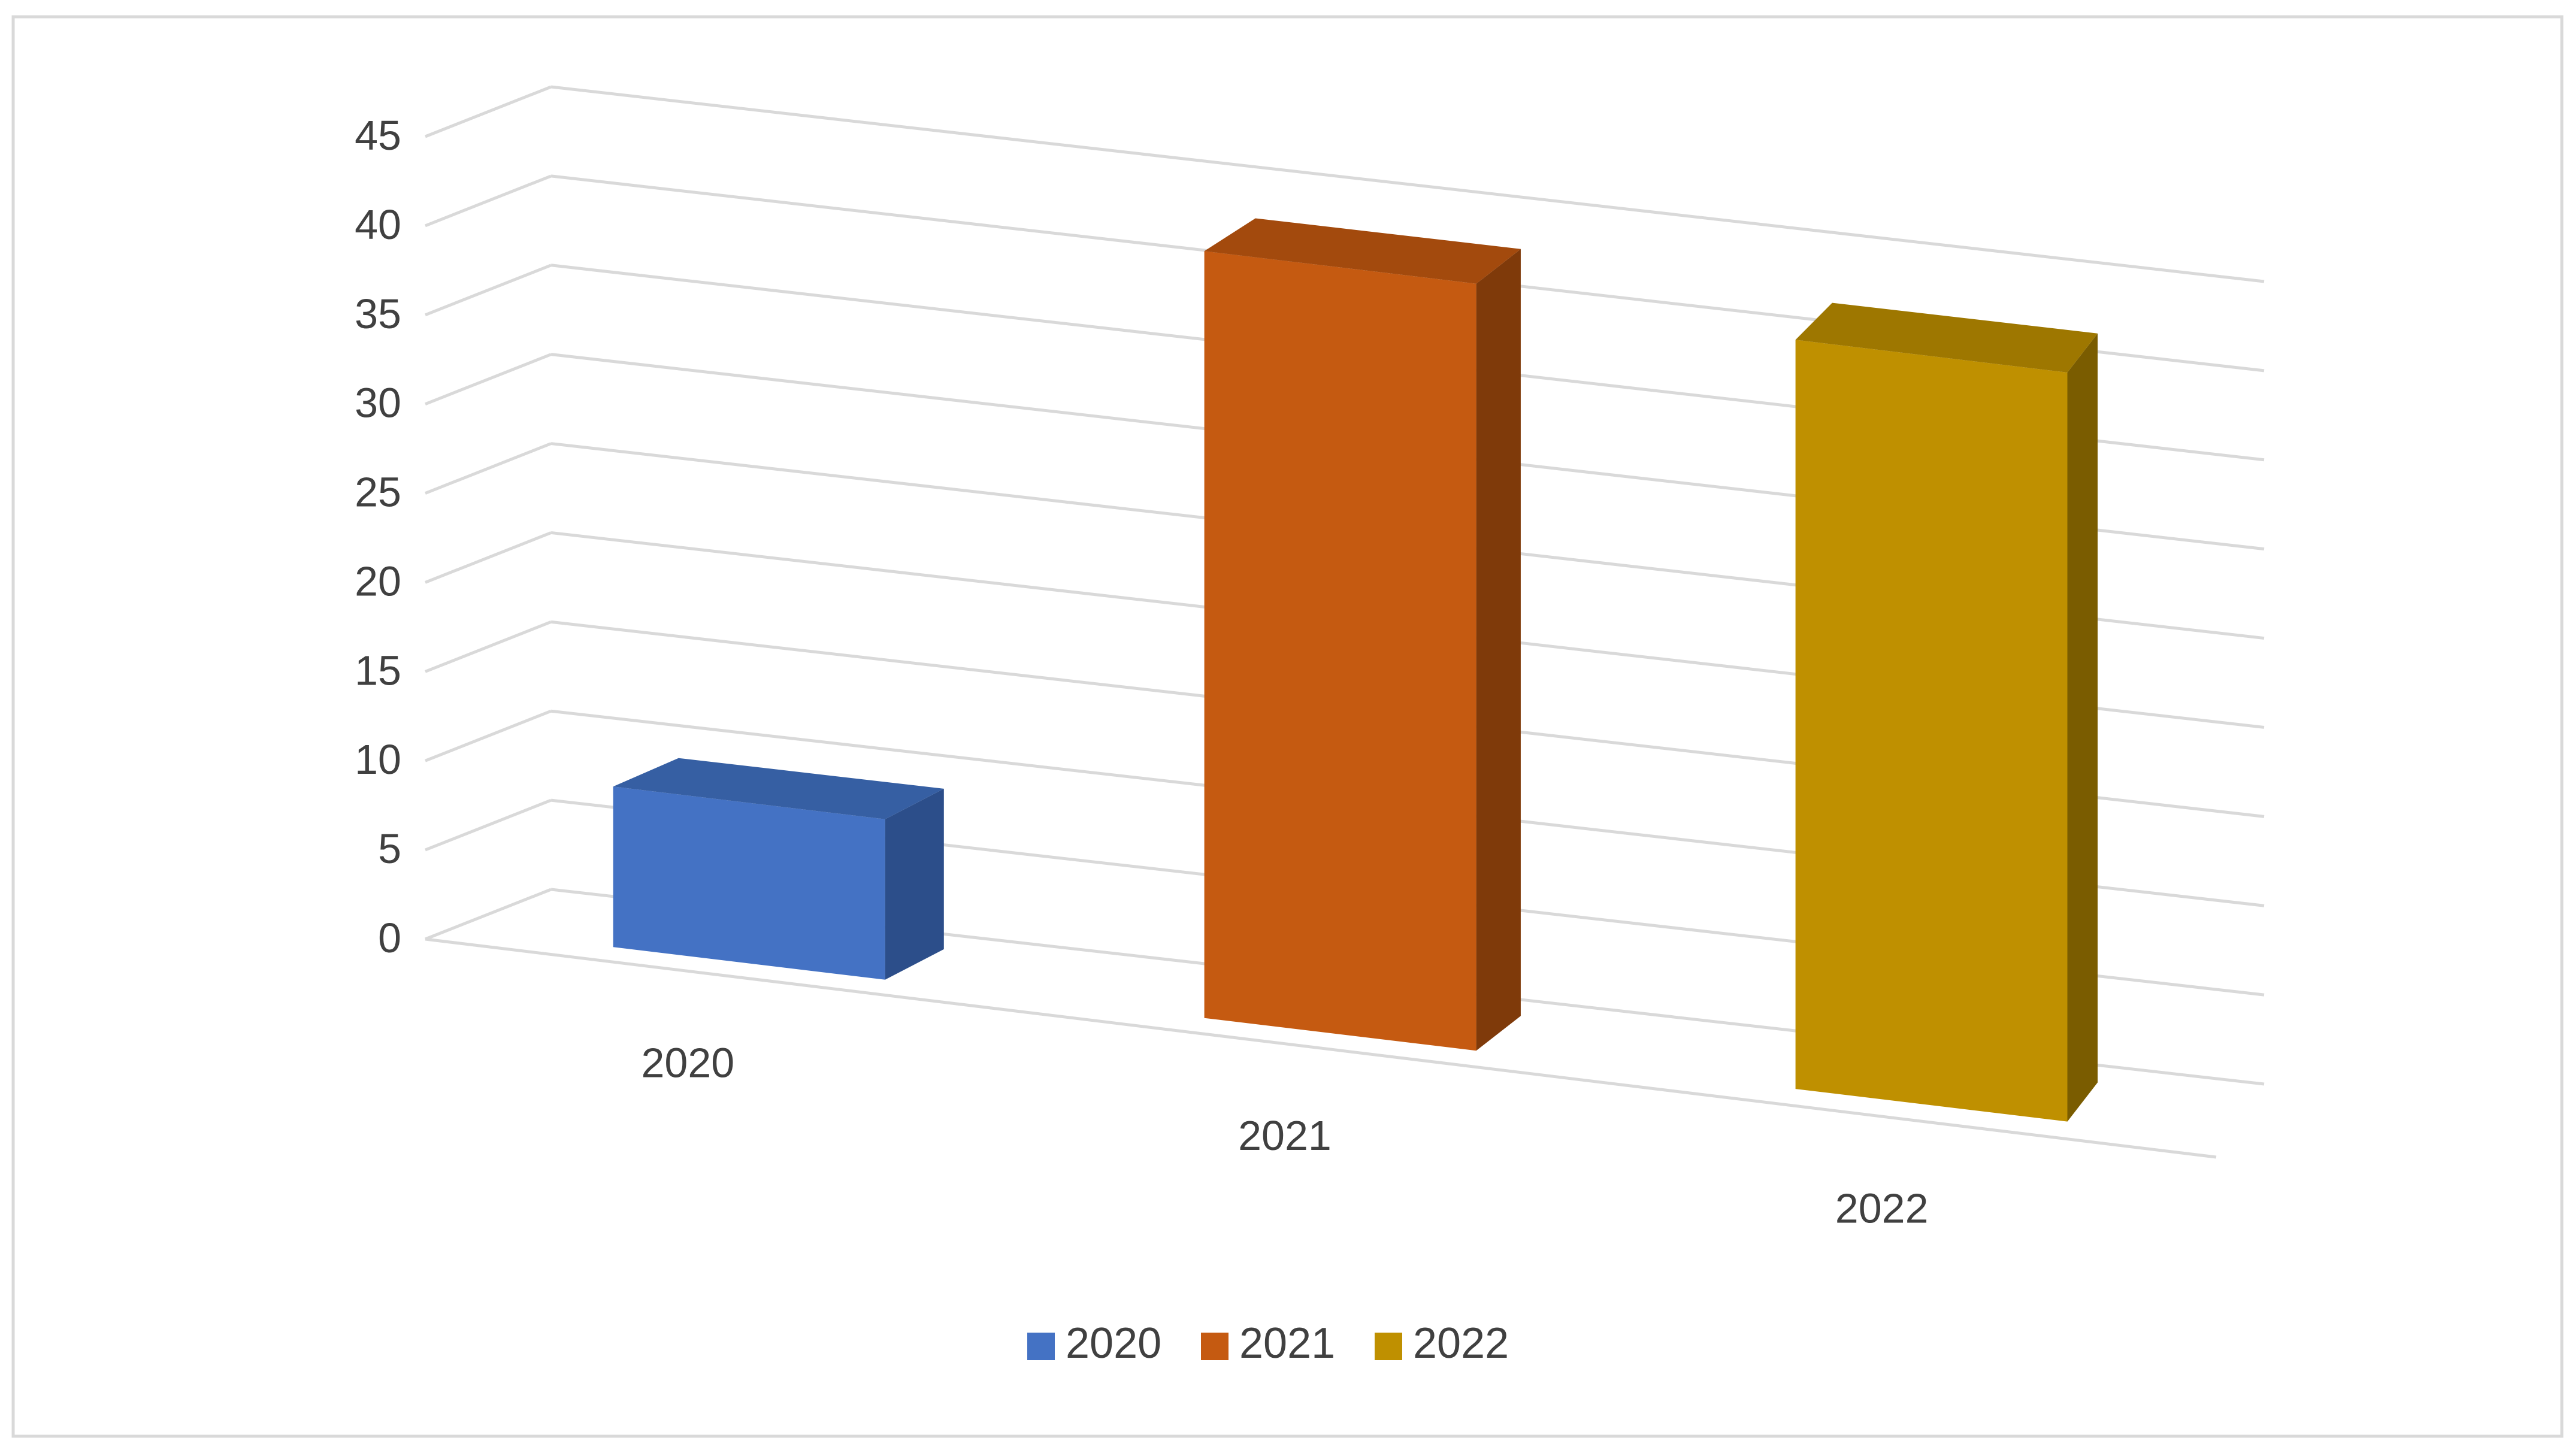  Describe the element at coordinates (389, 938) in the screenshot. I see `y-tick-label-0: 0` at that location.